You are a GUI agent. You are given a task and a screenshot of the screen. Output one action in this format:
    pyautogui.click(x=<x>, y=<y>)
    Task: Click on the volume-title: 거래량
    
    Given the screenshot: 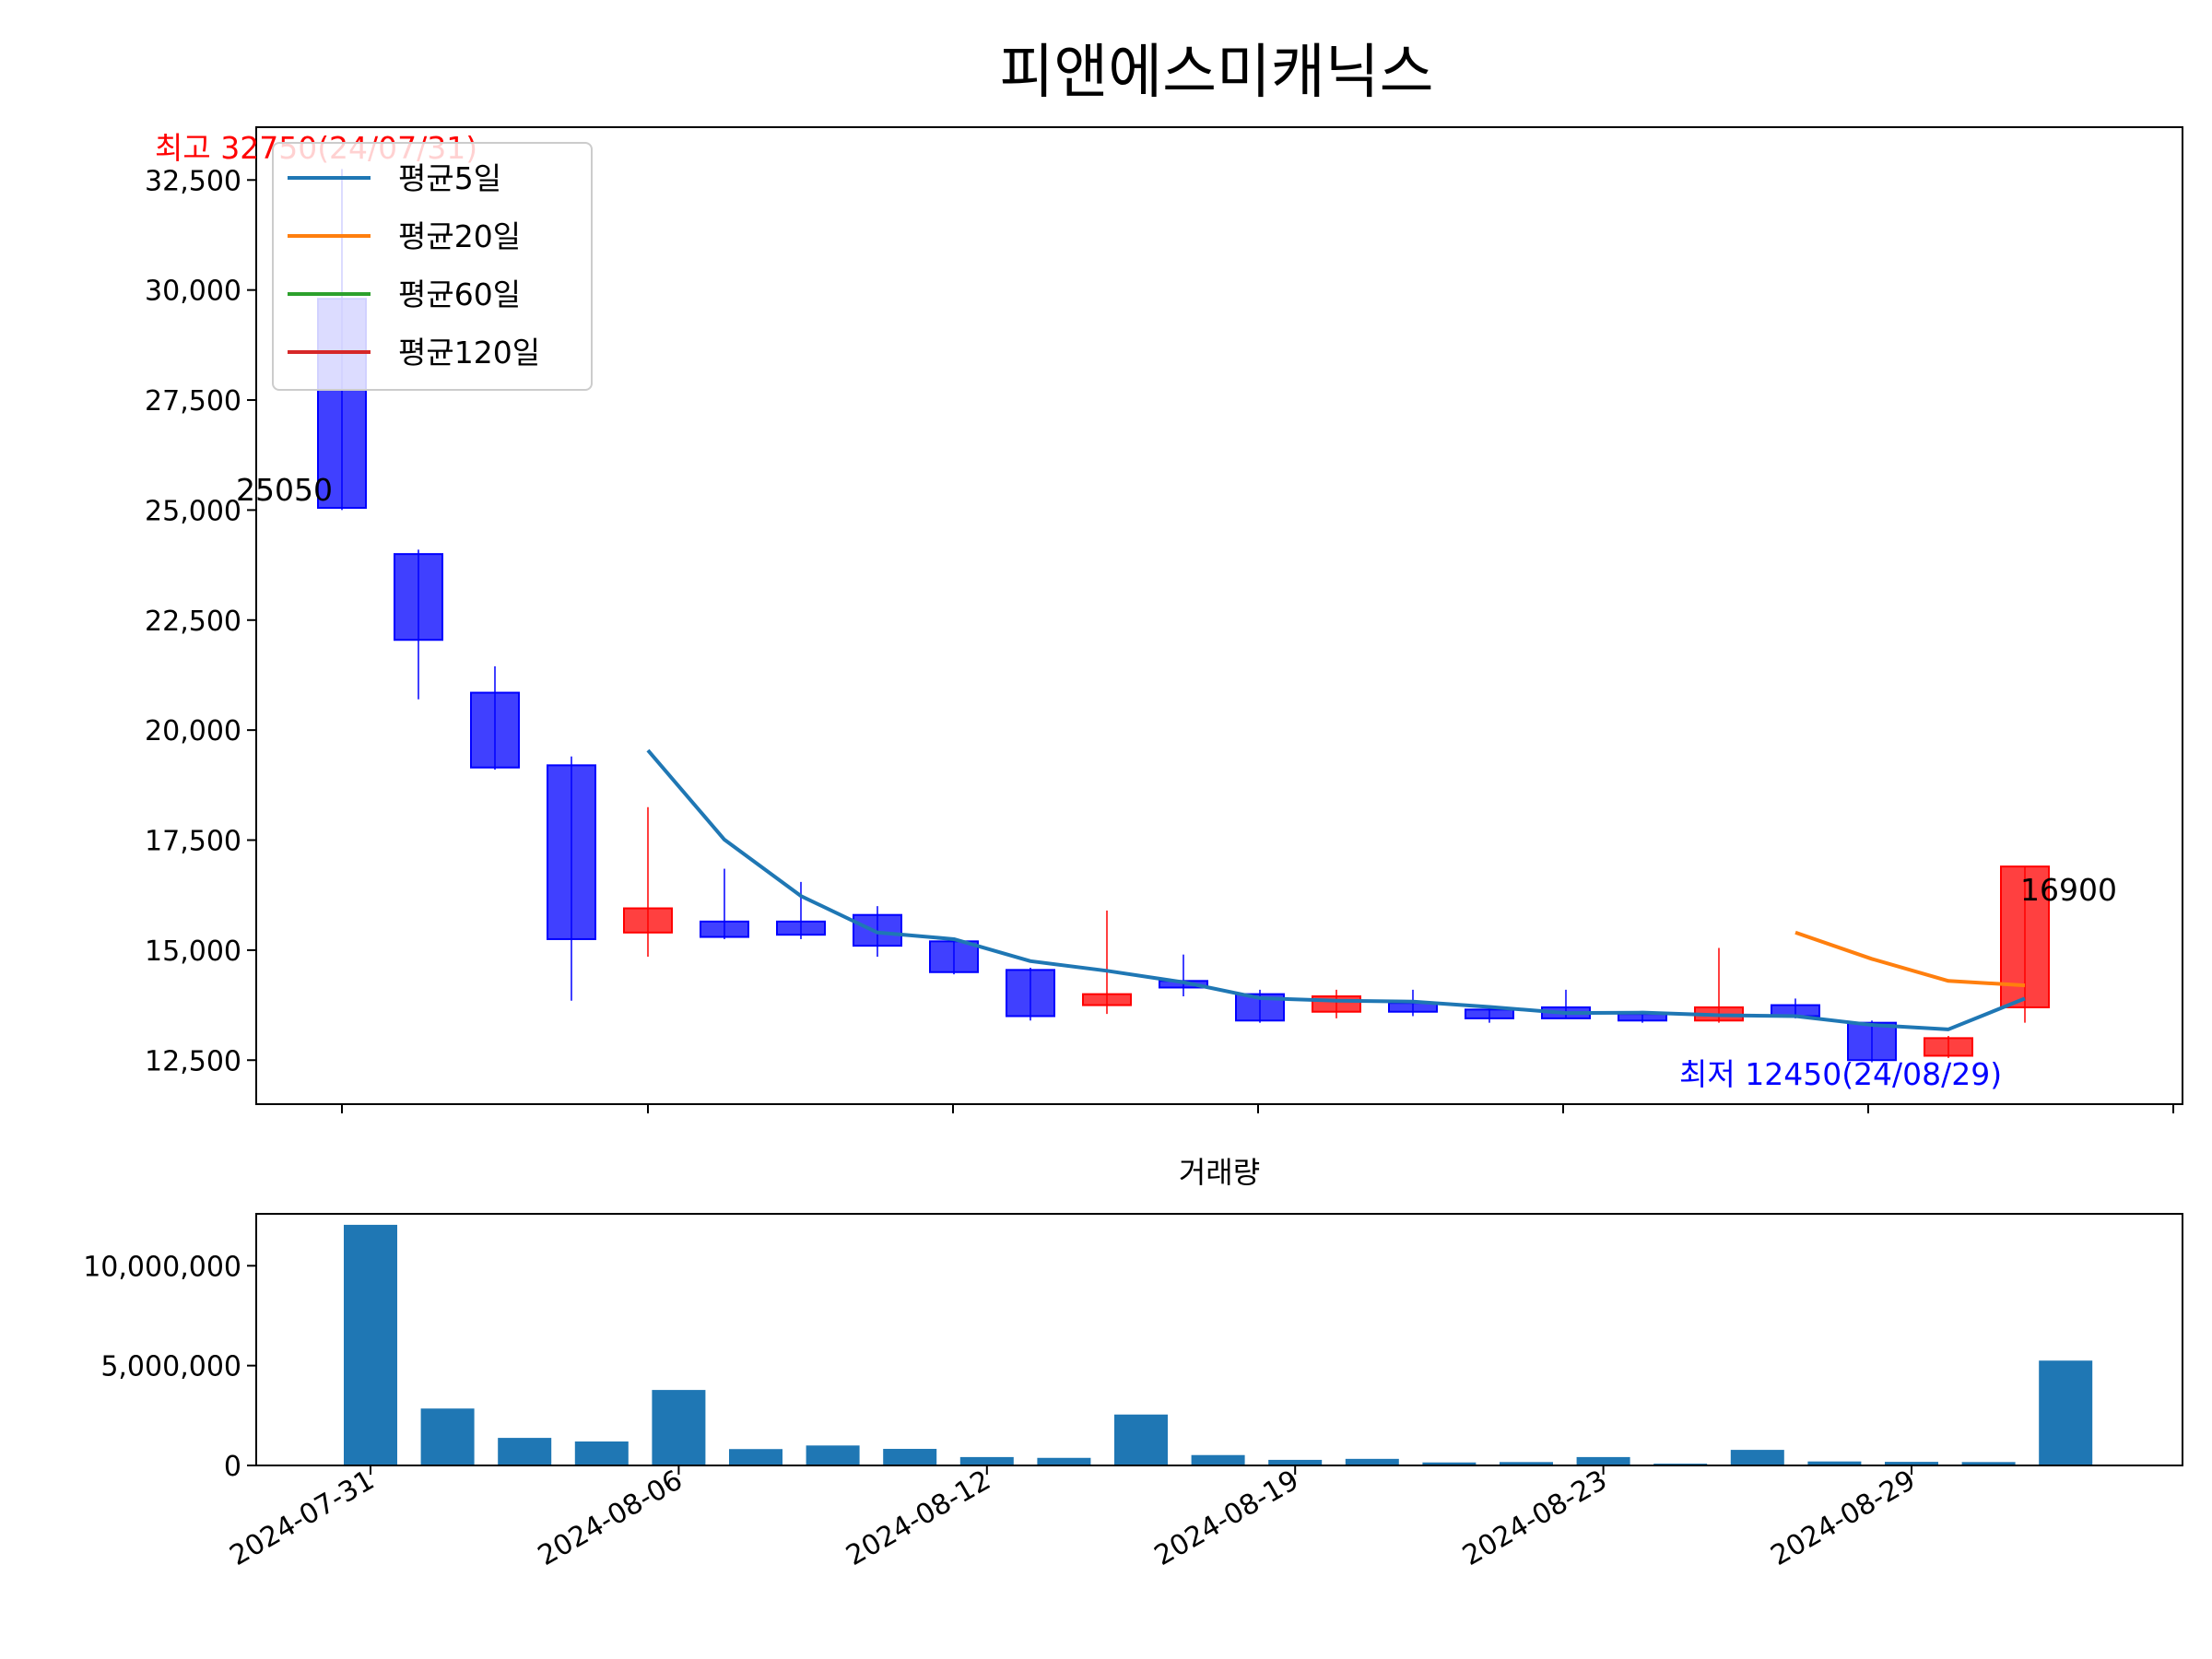 What is the action you would take?
    pyautogui.click(x=1219, y=1172)
    